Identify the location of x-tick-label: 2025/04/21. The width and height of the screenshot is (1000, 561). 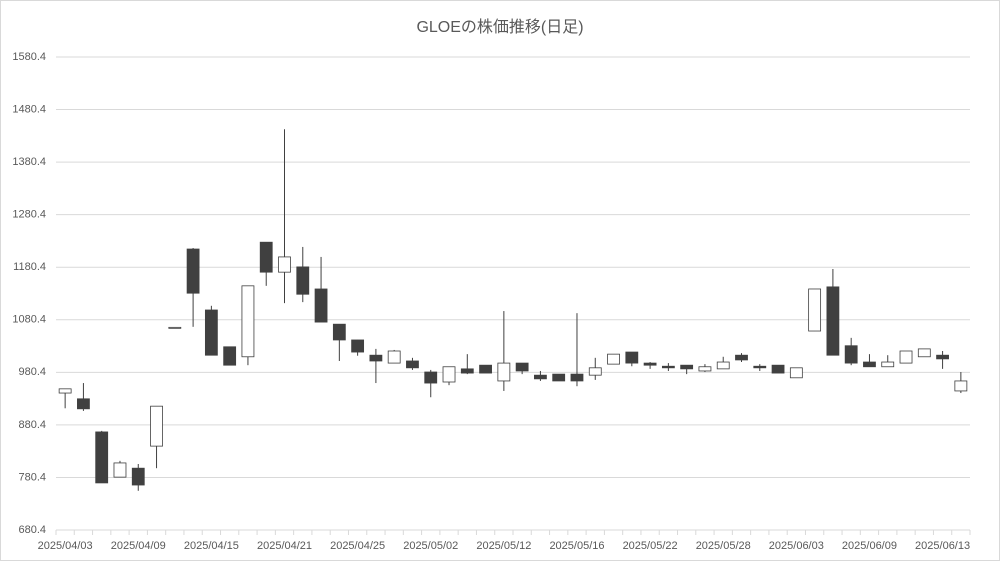
(284, 546).